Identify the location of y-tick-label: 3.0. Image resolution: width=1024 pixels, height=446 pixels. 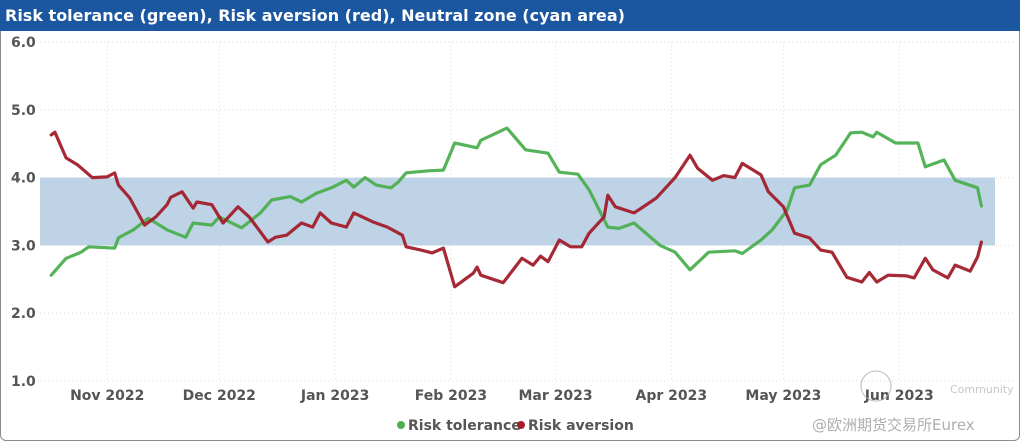
(23, 246).